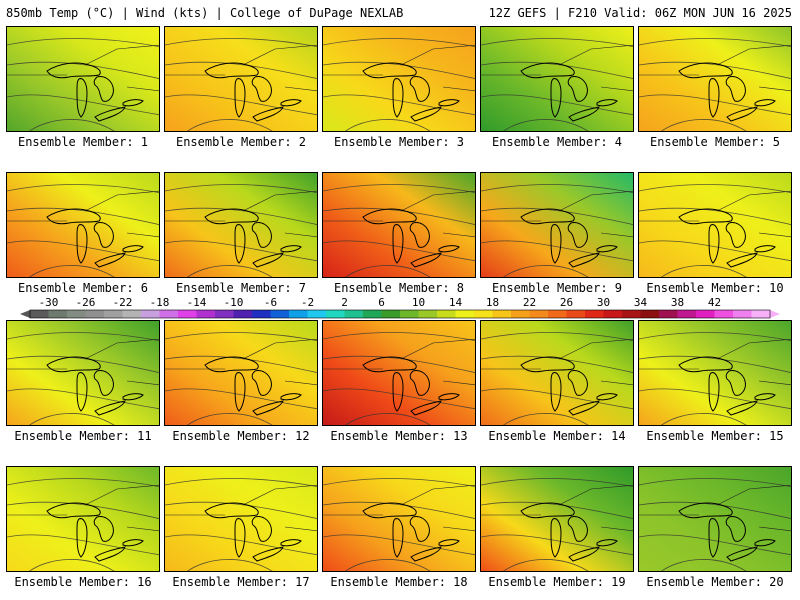 This screenshot has height=600, width=800. What do you see at coordinates (715, 436) in the screenshot?
I see `member-caption: Ensemble Member: 15` at bounding box center [715, 436].